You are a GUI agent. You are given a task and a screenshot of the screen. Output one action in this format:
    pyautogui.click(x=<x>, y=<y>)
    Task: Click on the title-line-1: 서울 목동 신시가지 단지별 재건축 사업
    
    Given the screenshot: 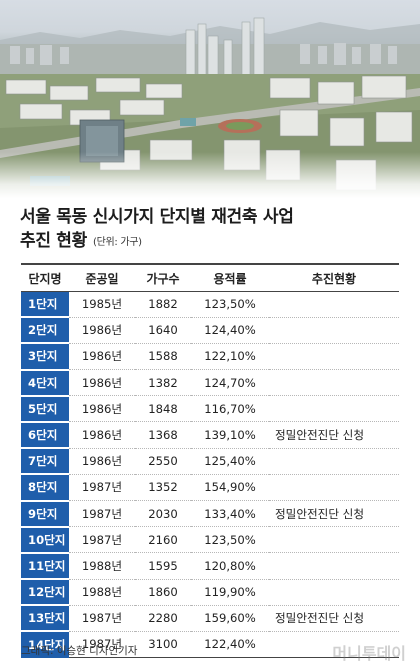 What is the action you would take?
    pyautogui.click(x=157, y=217)
    